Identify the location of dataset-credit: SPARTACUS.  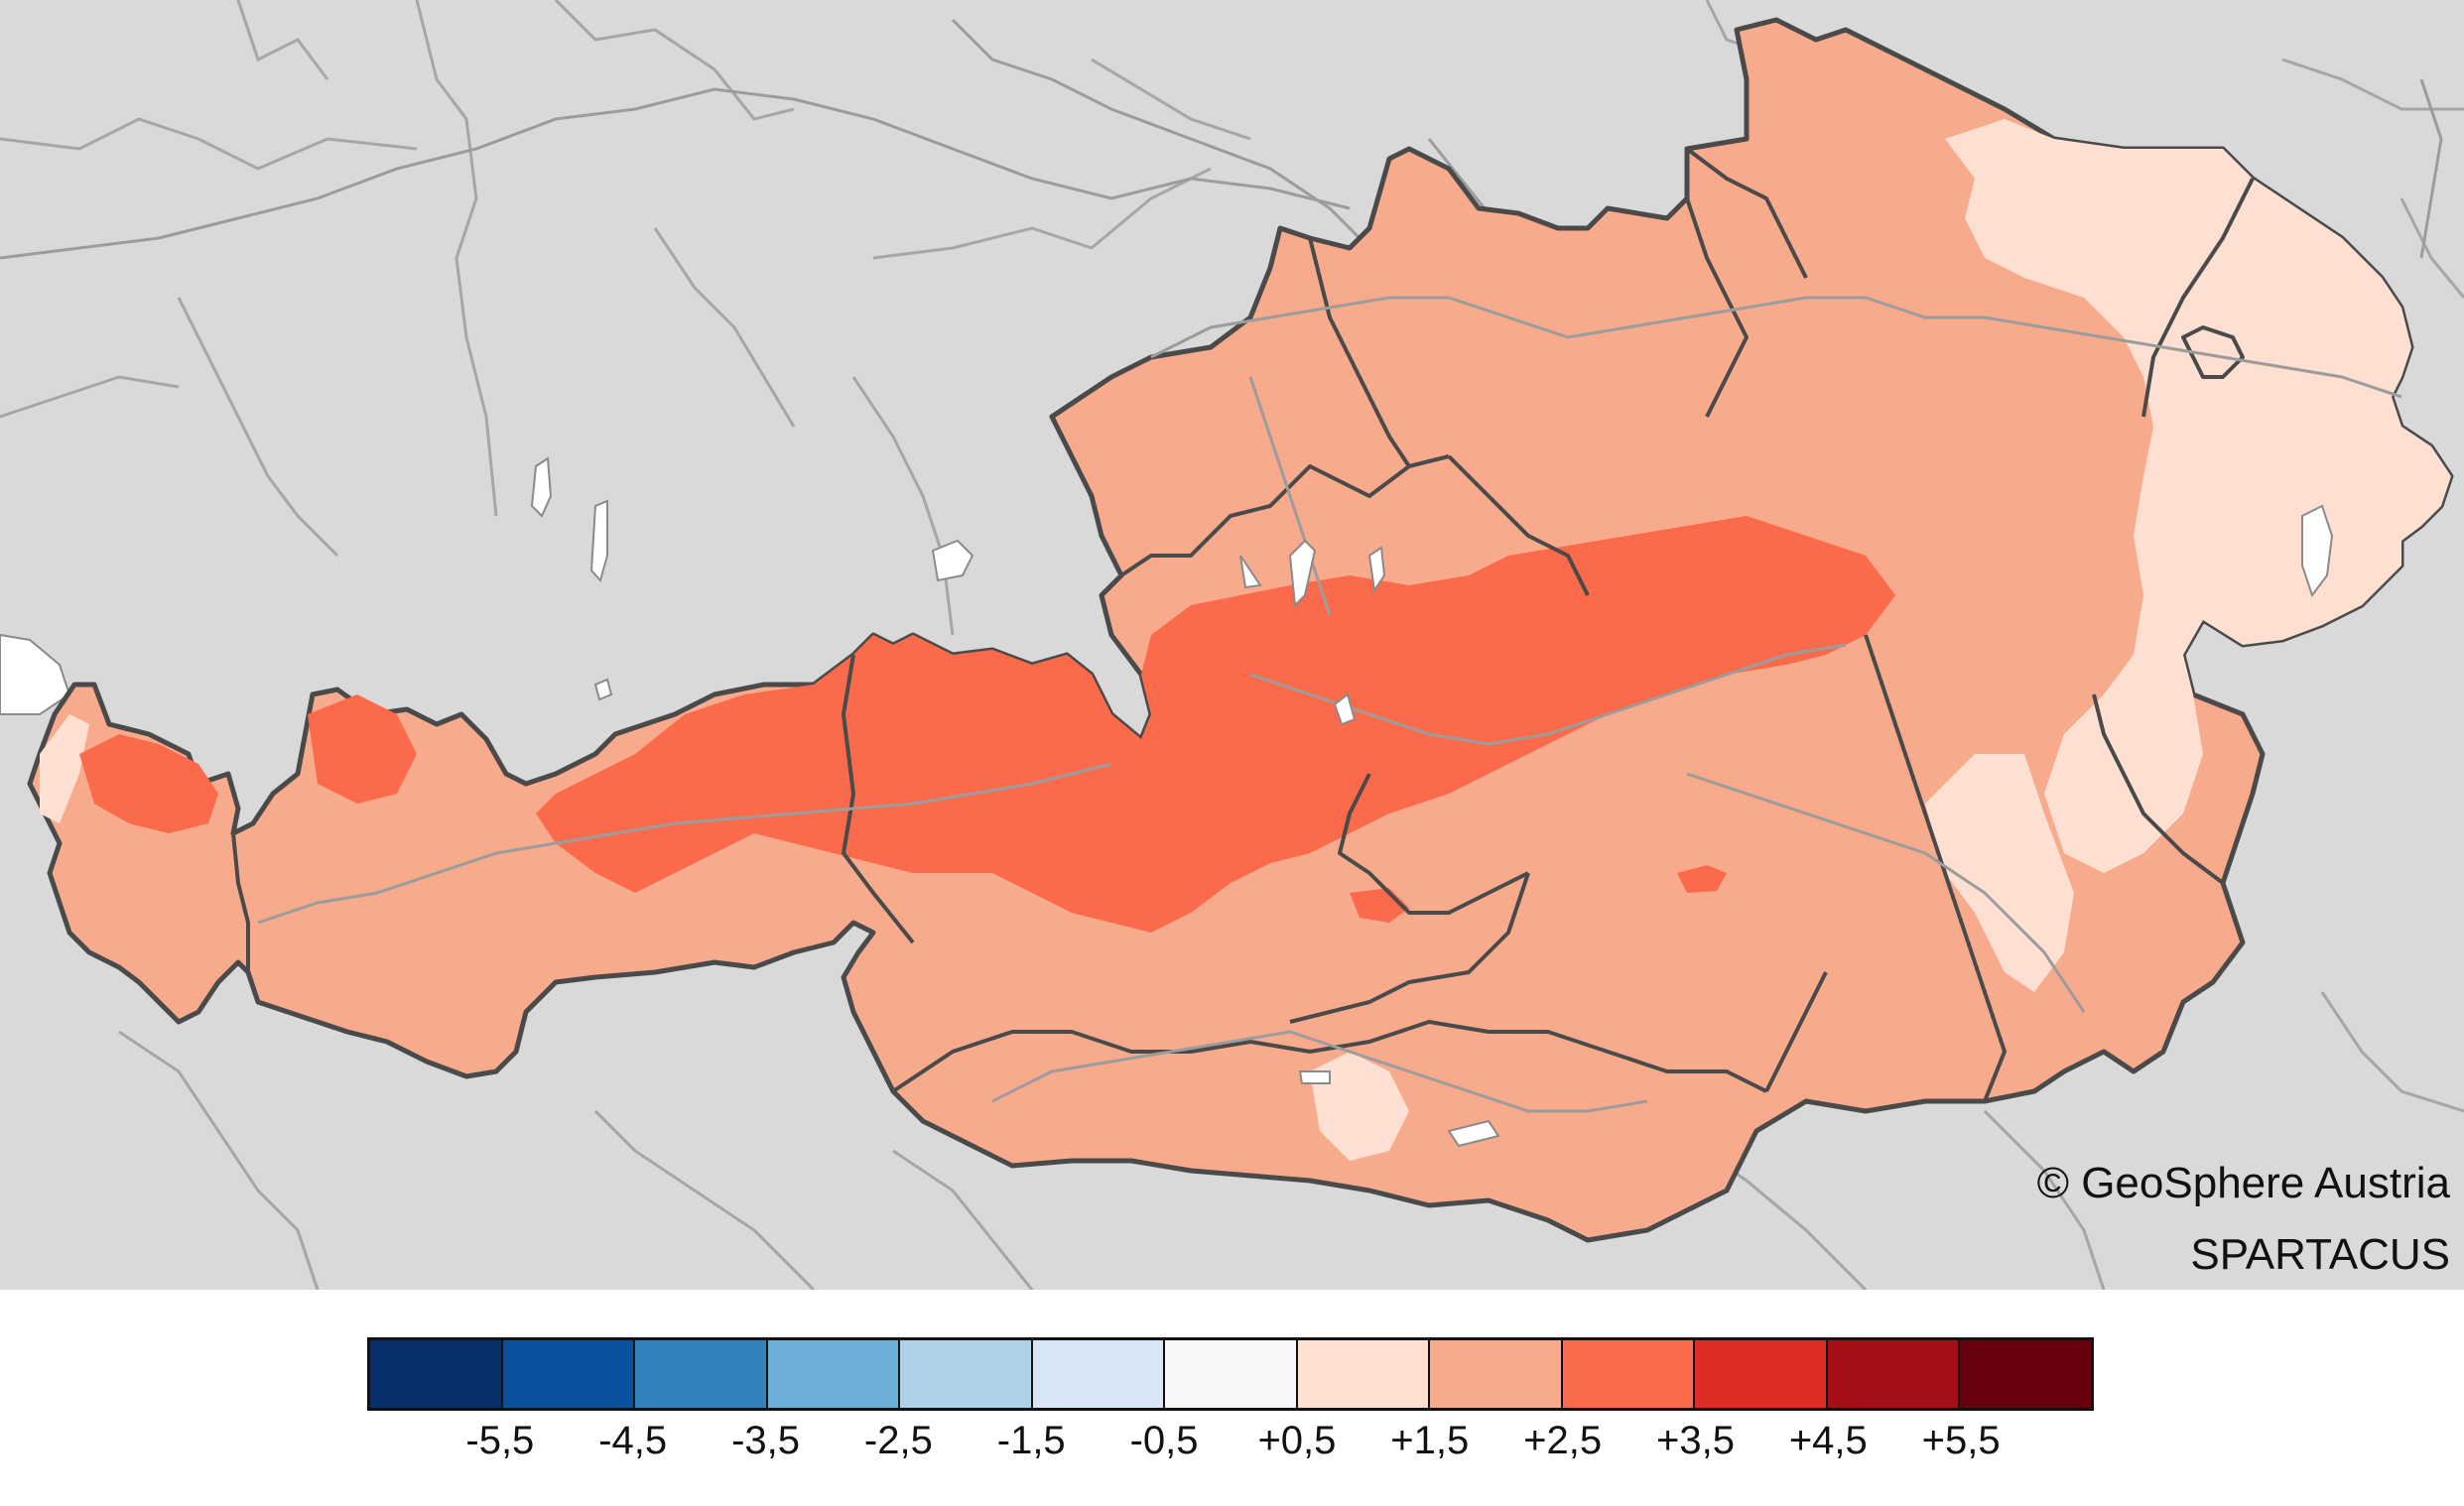
(2320, 1254).